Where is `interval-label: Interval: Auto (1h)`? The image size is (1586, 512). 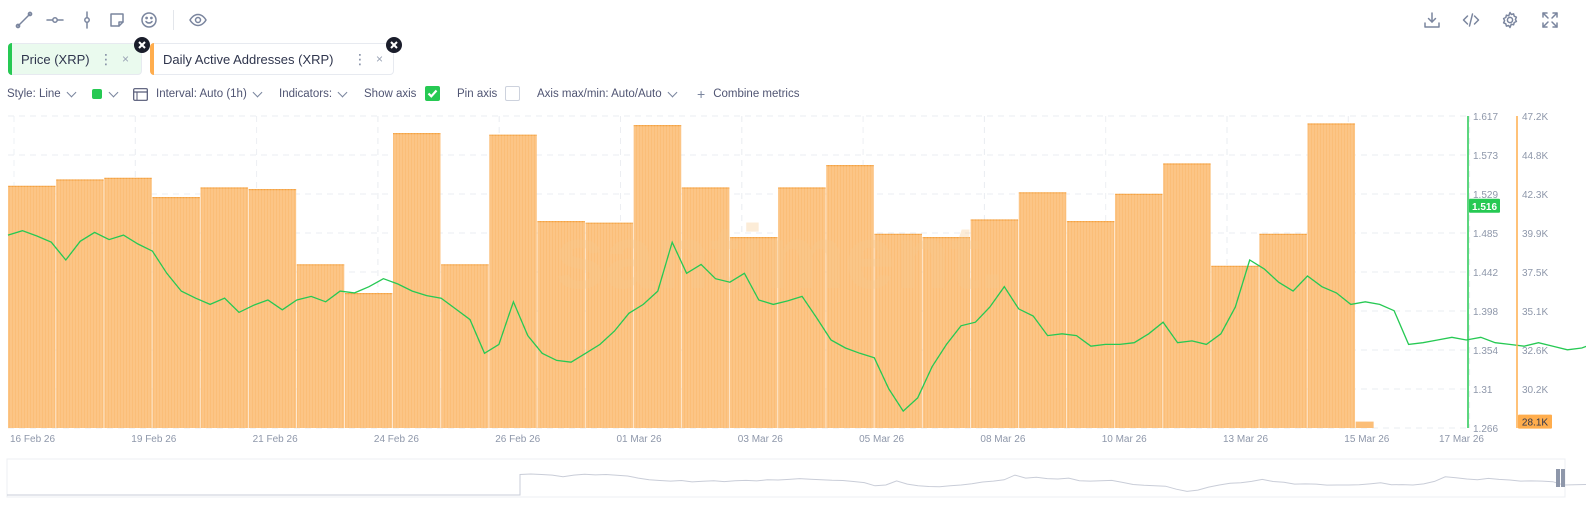
interval-label: Interval: Auto (1h) is located at coordinates (201, 94).